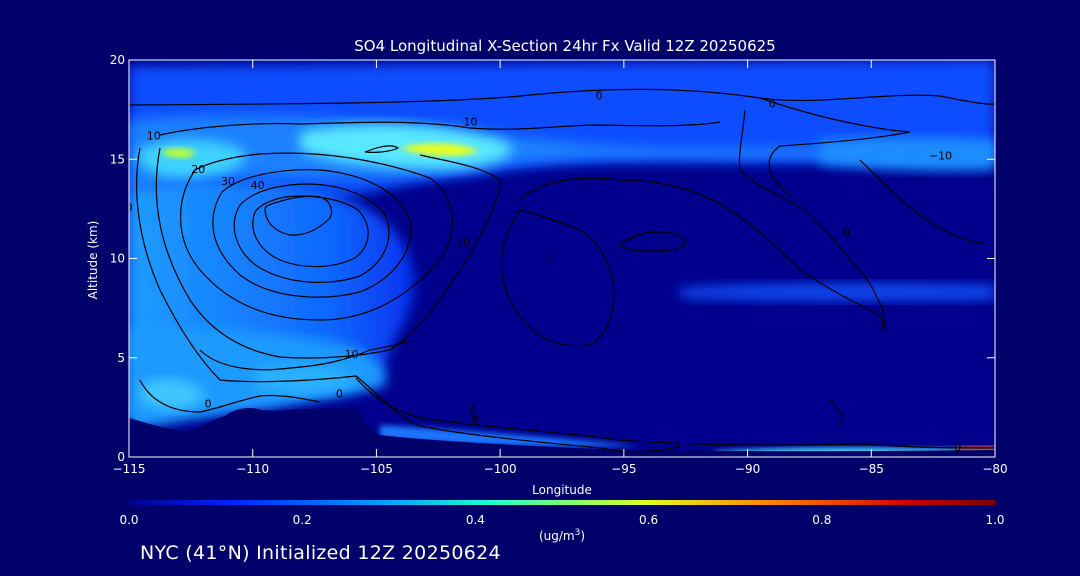 This screenshot has width=1080, height=576. What do you see at coordinates (836, 412) in the screenshot?
I see `contour-0-right-low` at bounding box center [836, 412].